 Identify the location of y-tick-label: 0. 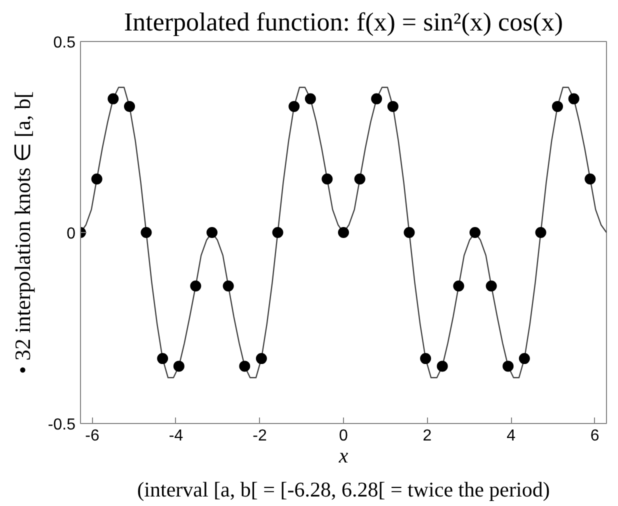
(71, 234).